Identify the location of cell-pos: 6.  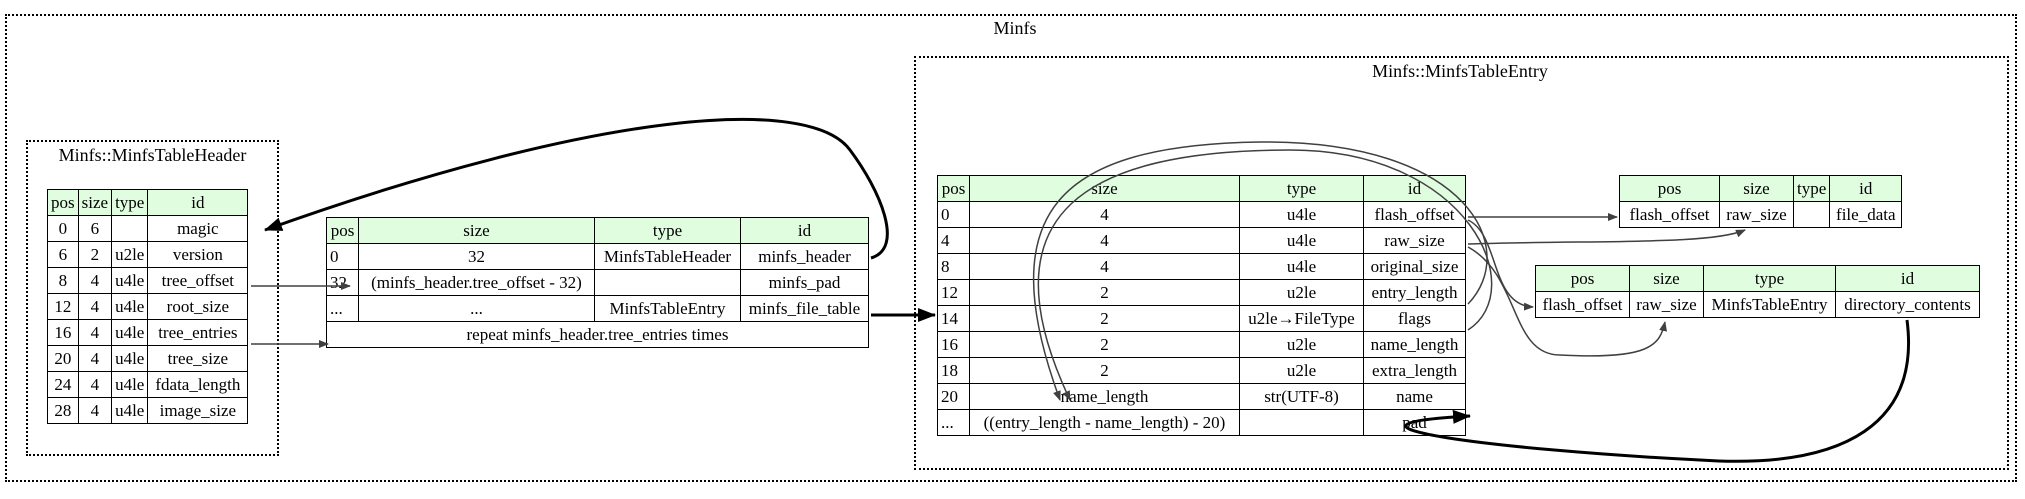
(63, 254).